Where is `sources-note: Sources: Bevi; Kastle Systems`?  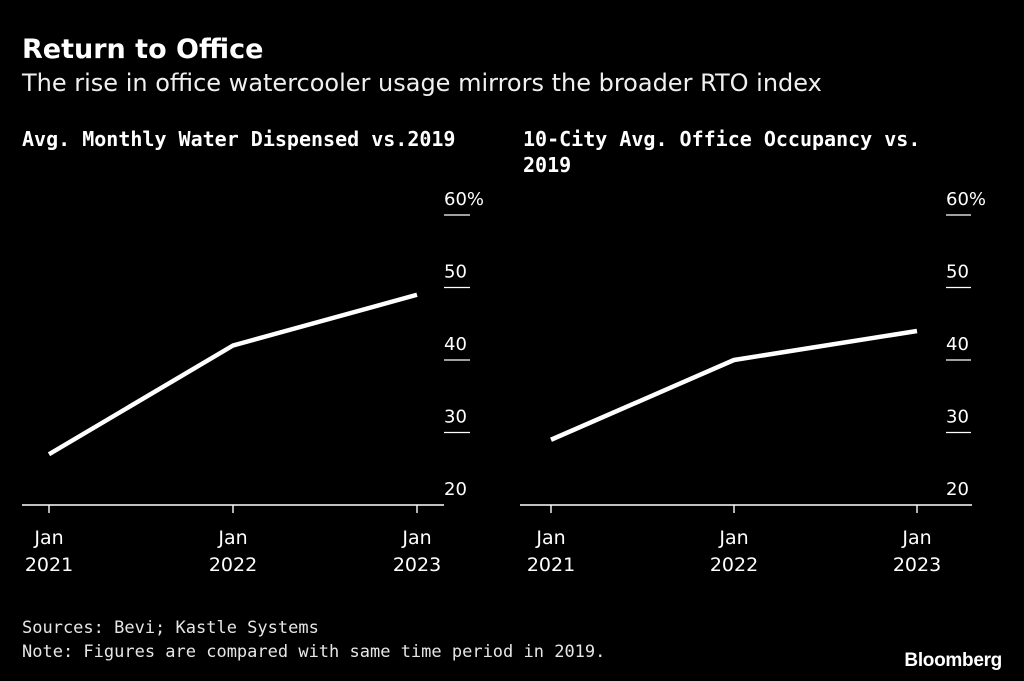 sources-note: Sources: Bevi; Kastle Systems is located at coordinates (170, 628).